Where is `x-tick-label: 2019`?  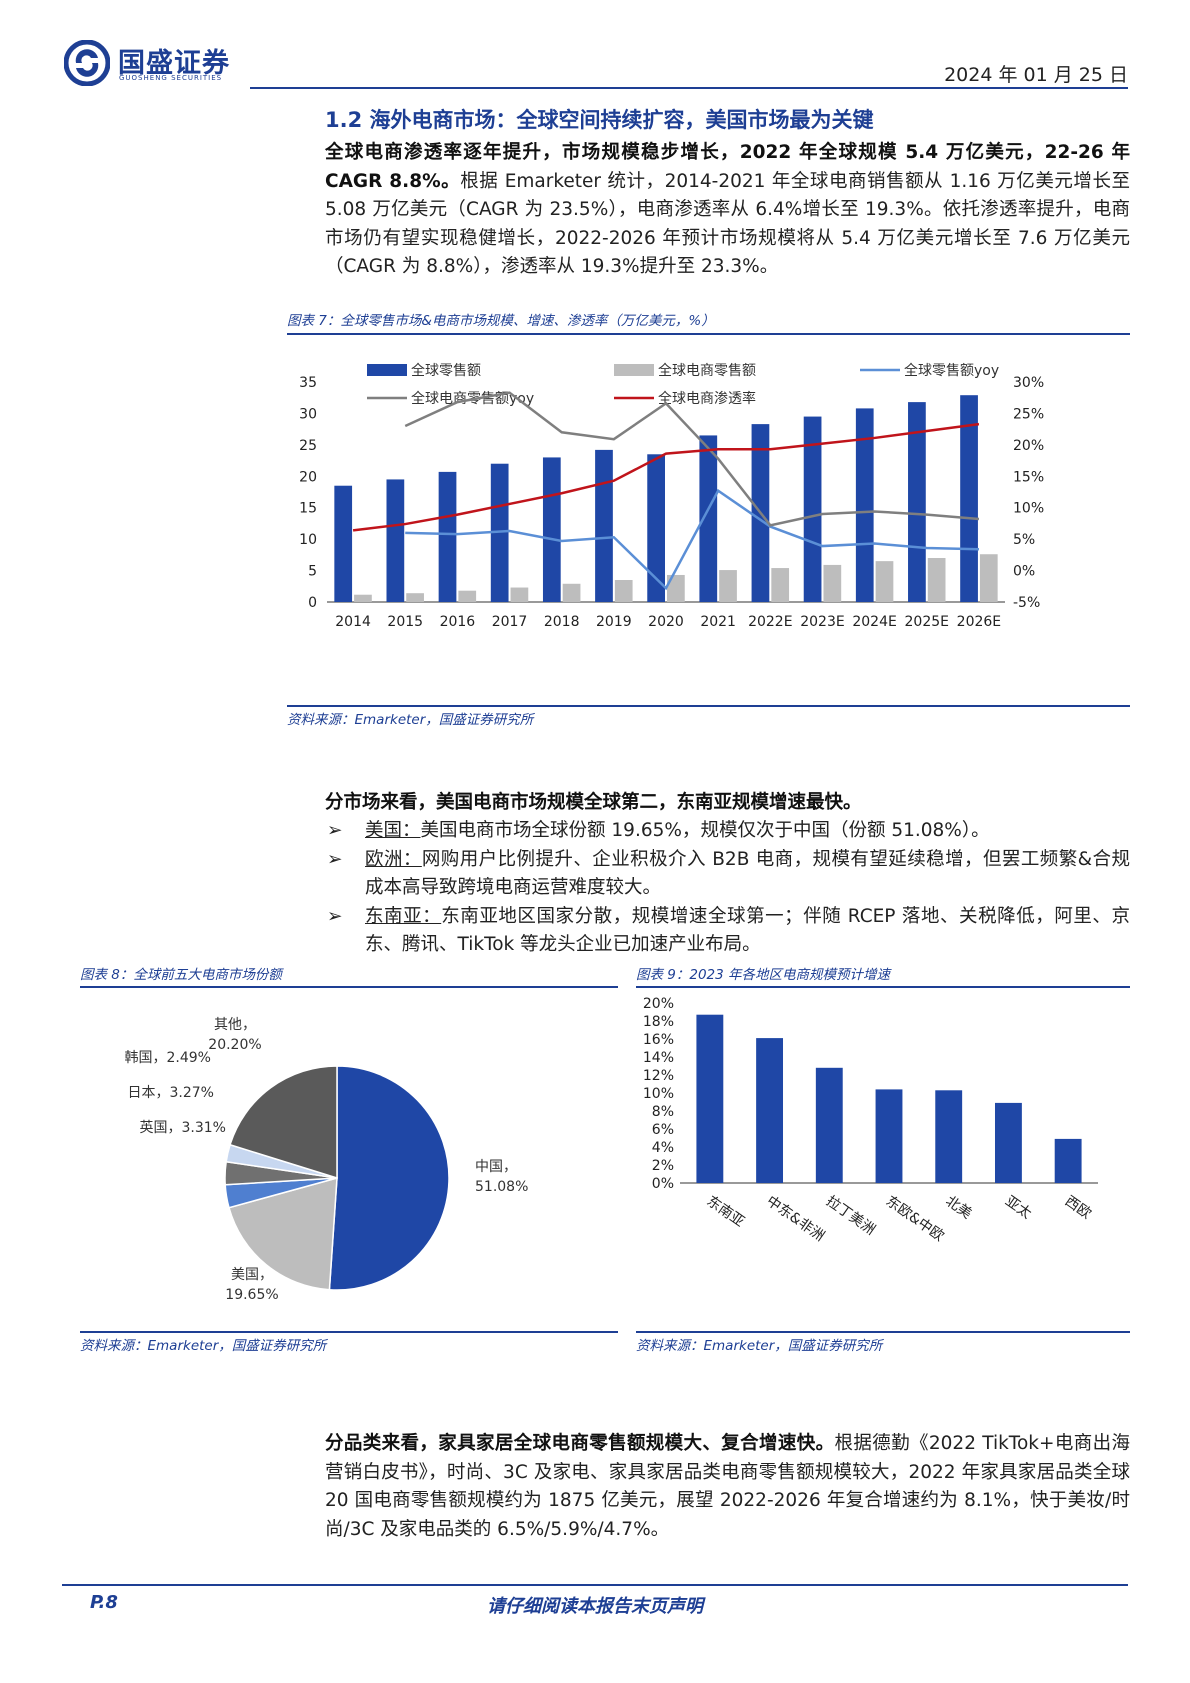
x-tick-label: 2019 is located at coordinates (614, 622).